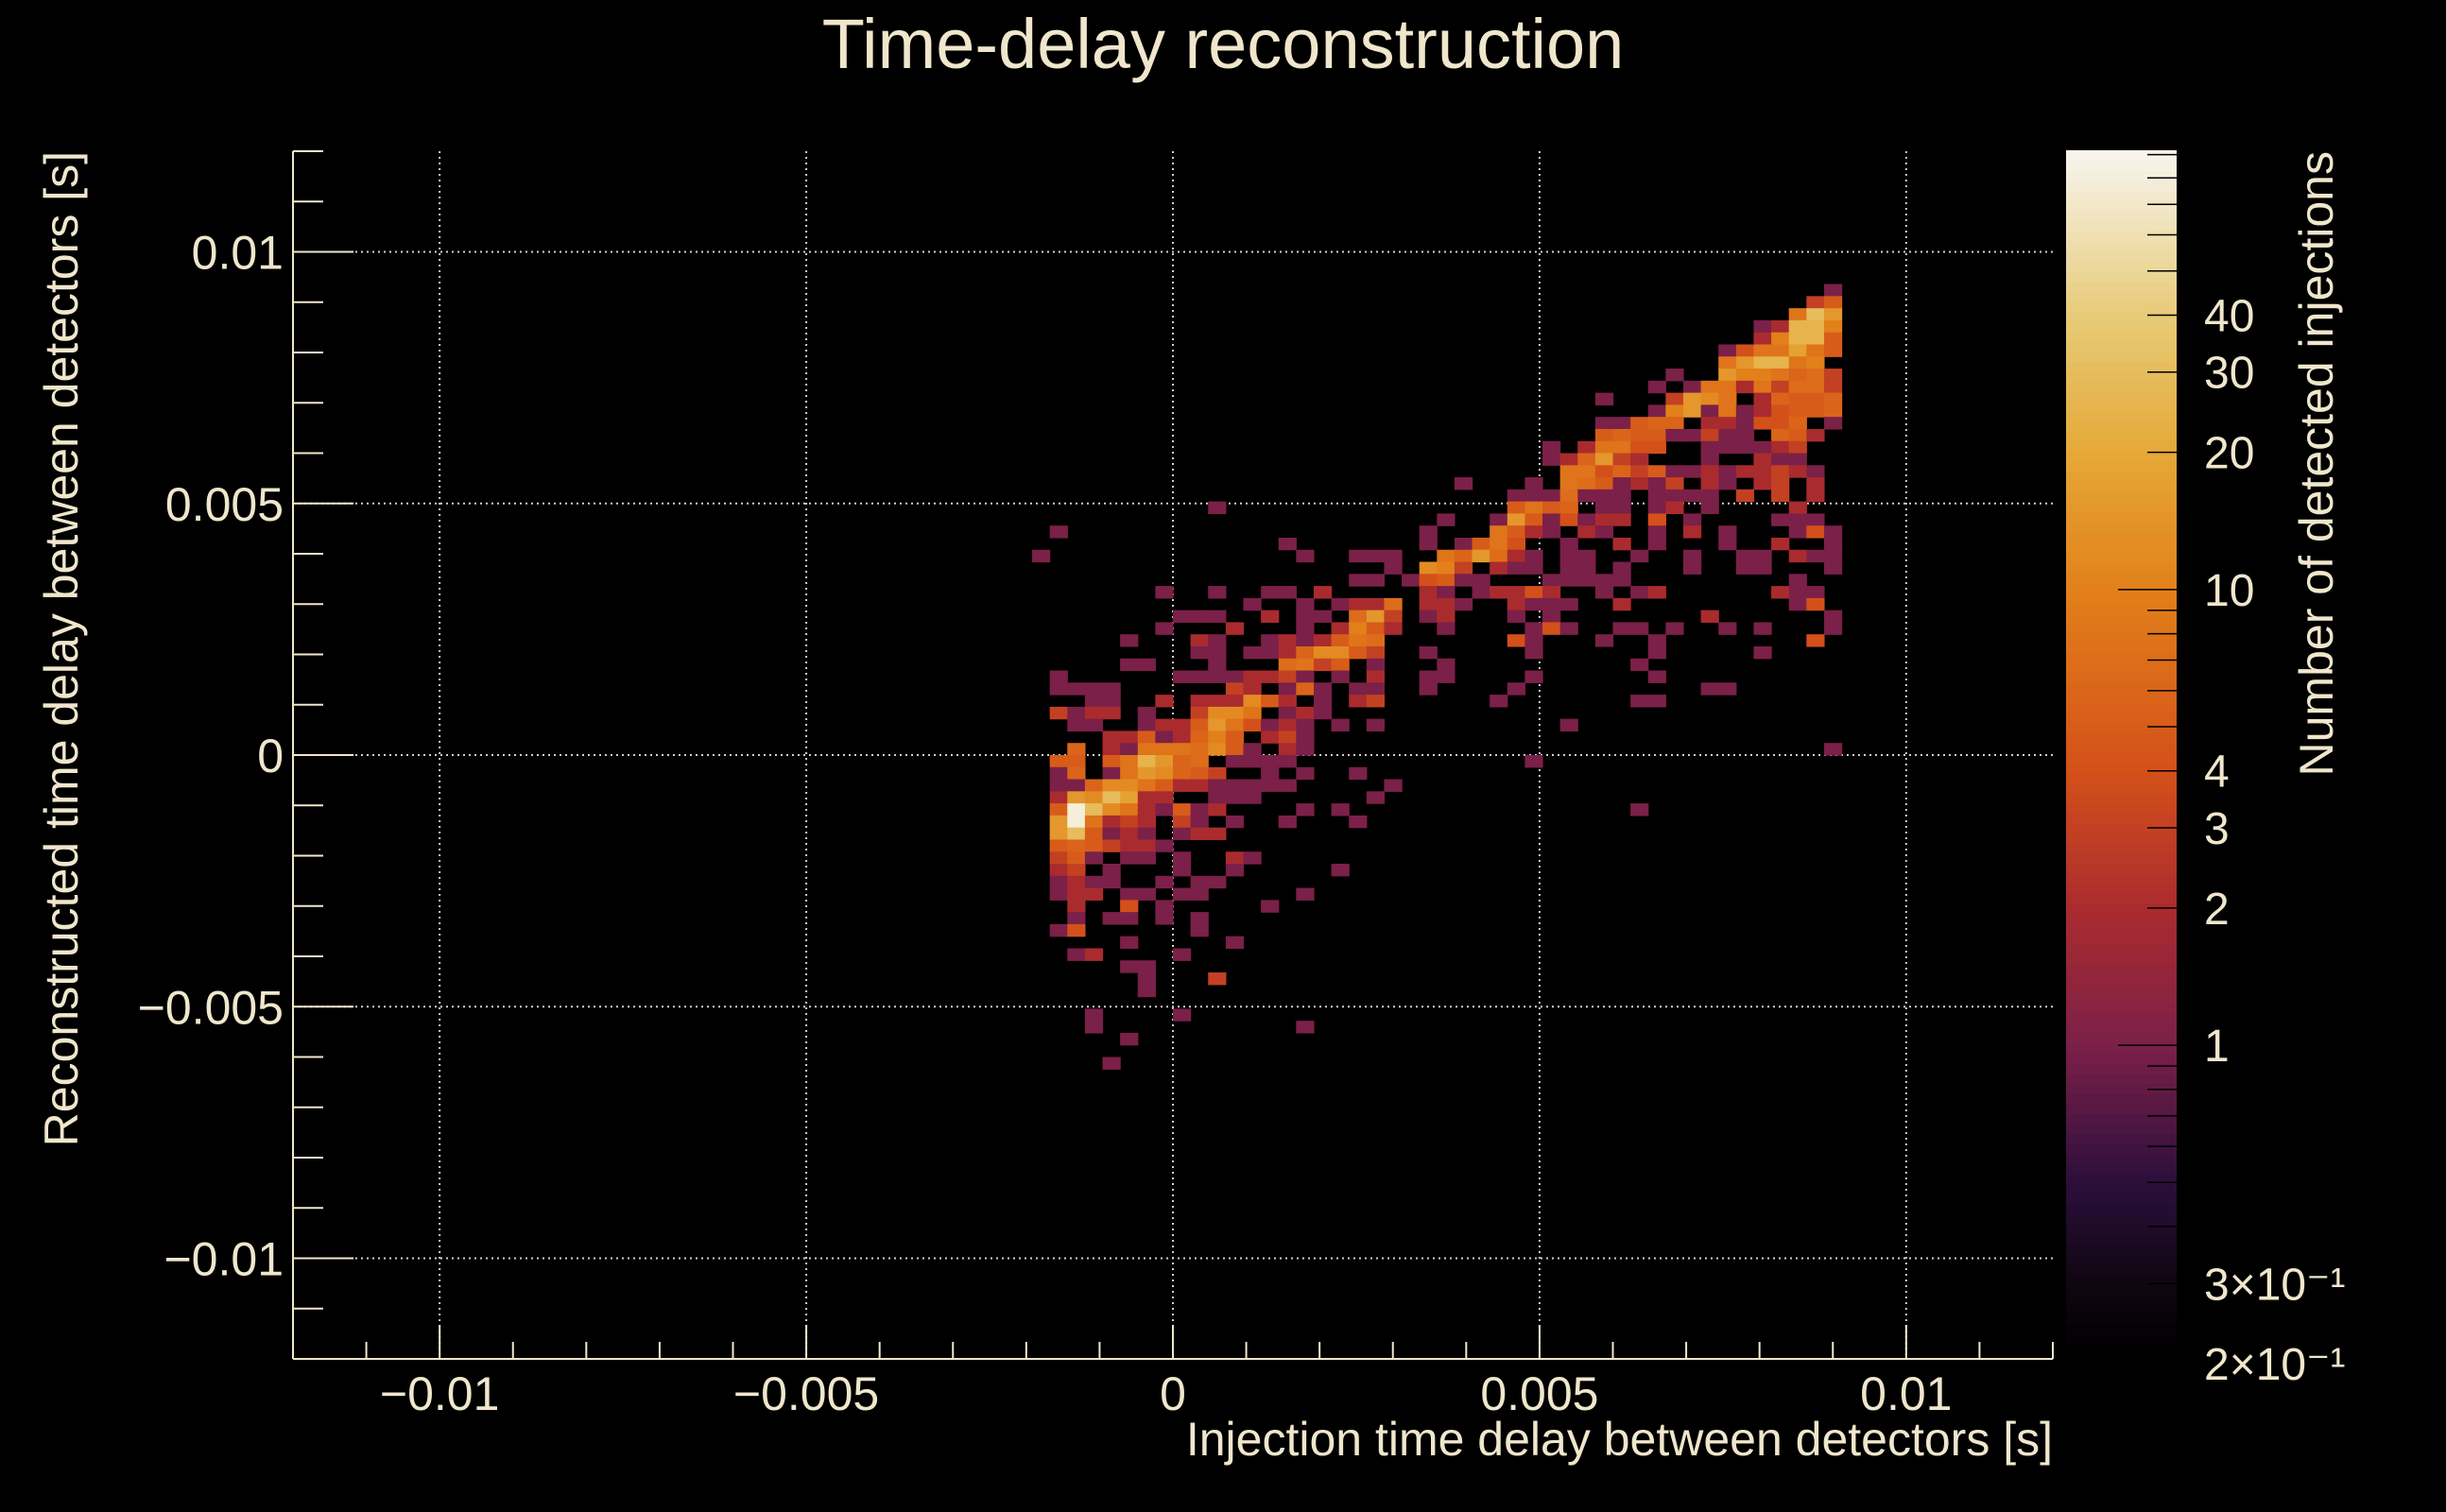  What do you see at coordinates (806, 1393) in the screenshot?
I see `x-tick-label: −0.005` at bounding box center [806, 1393].